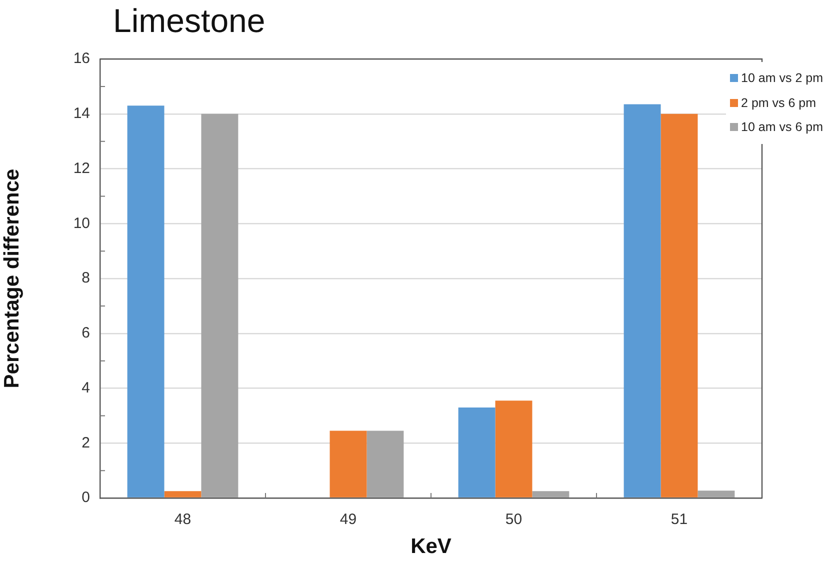 The image size is (826, 564). What do you see at coordinates (189, 21) in the screenshot?
I see `chart-title: Limestone` at bounding box center [189, 21].